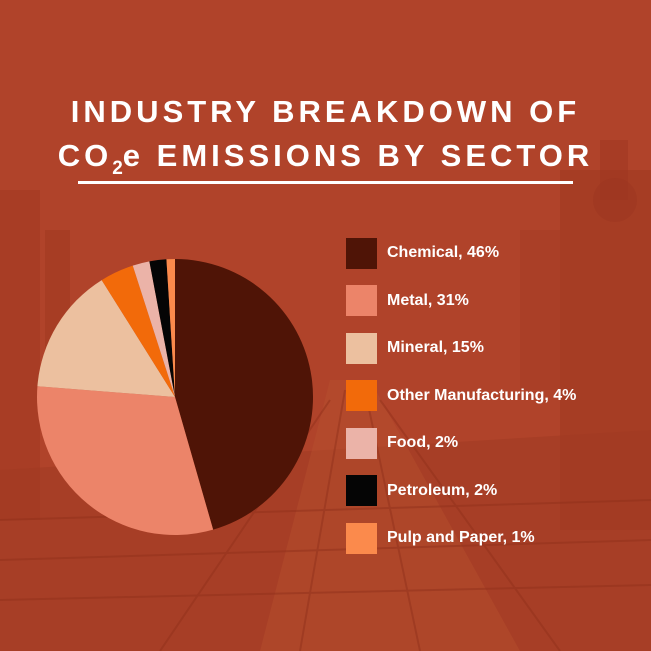 The height and width of the screenshot is (651, 651). What do you see at coordinates (461, 443) in the screenshot?
I see `legend-item: Food, 2%` at bounding box center [461, 443].